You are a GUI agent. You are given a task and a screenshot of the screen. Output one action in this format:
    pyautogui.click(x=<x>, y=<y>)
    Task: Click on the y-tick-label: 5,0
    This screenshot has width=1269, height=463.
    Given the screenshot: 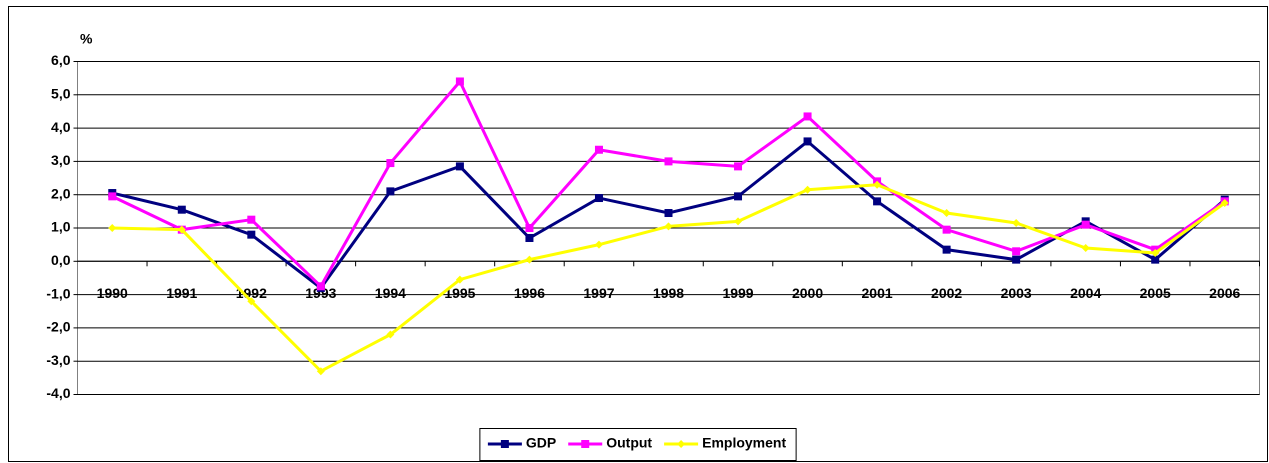 What is the action you would take?
    pyautogui.click(x=61, y=94)
    